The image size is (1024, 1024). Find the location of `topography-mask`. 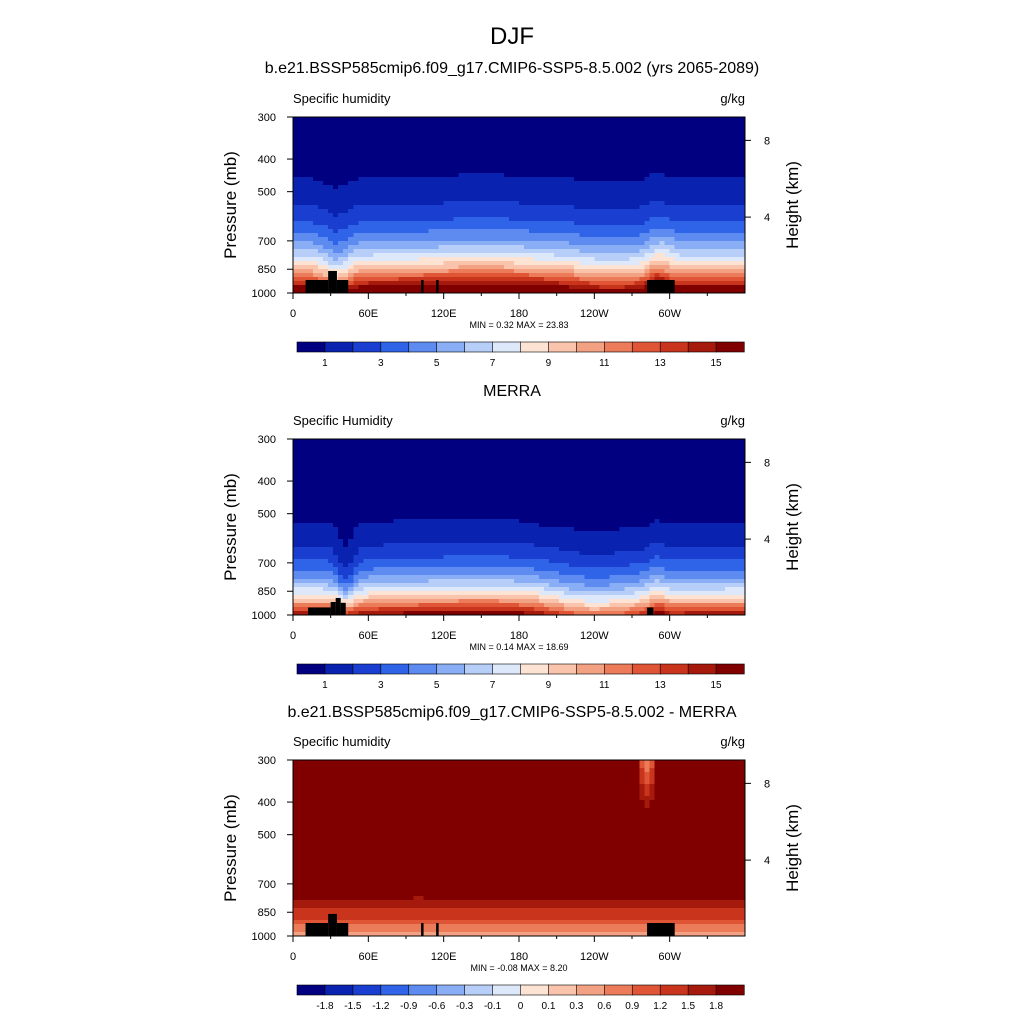

topography-mask is located at coordinates (422, 286).